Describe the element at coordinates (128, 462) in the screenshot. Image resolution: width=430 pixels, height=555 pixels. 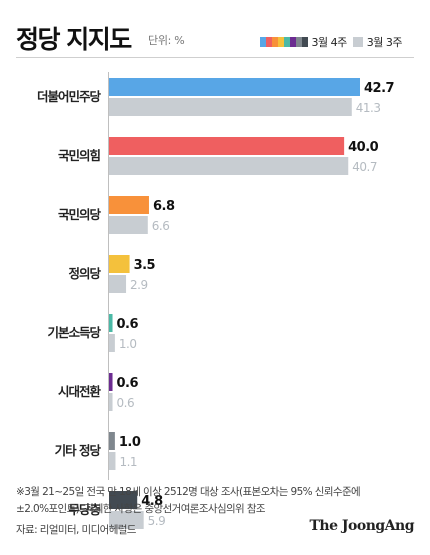
I see `value-label-previous: 1.1` at that location.